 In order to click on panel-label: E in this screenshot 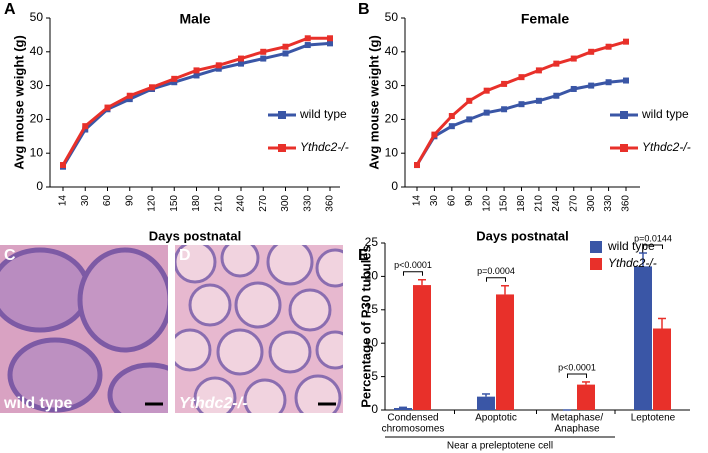, I will do `click(363, 255)`.